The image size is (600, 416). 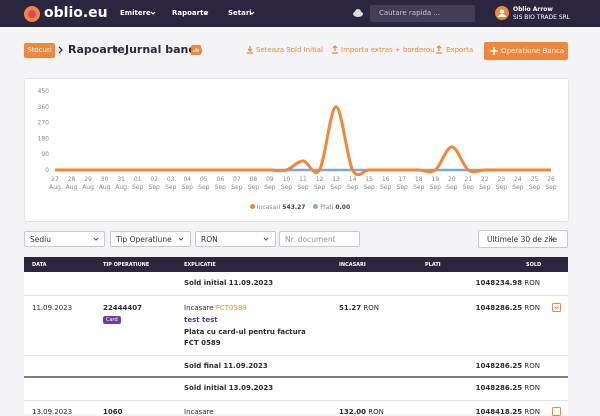 What do you see at coordinates (44, 107) in the screenshot?
I see `y-tick-label: 360` at bounding box center [44, 107].